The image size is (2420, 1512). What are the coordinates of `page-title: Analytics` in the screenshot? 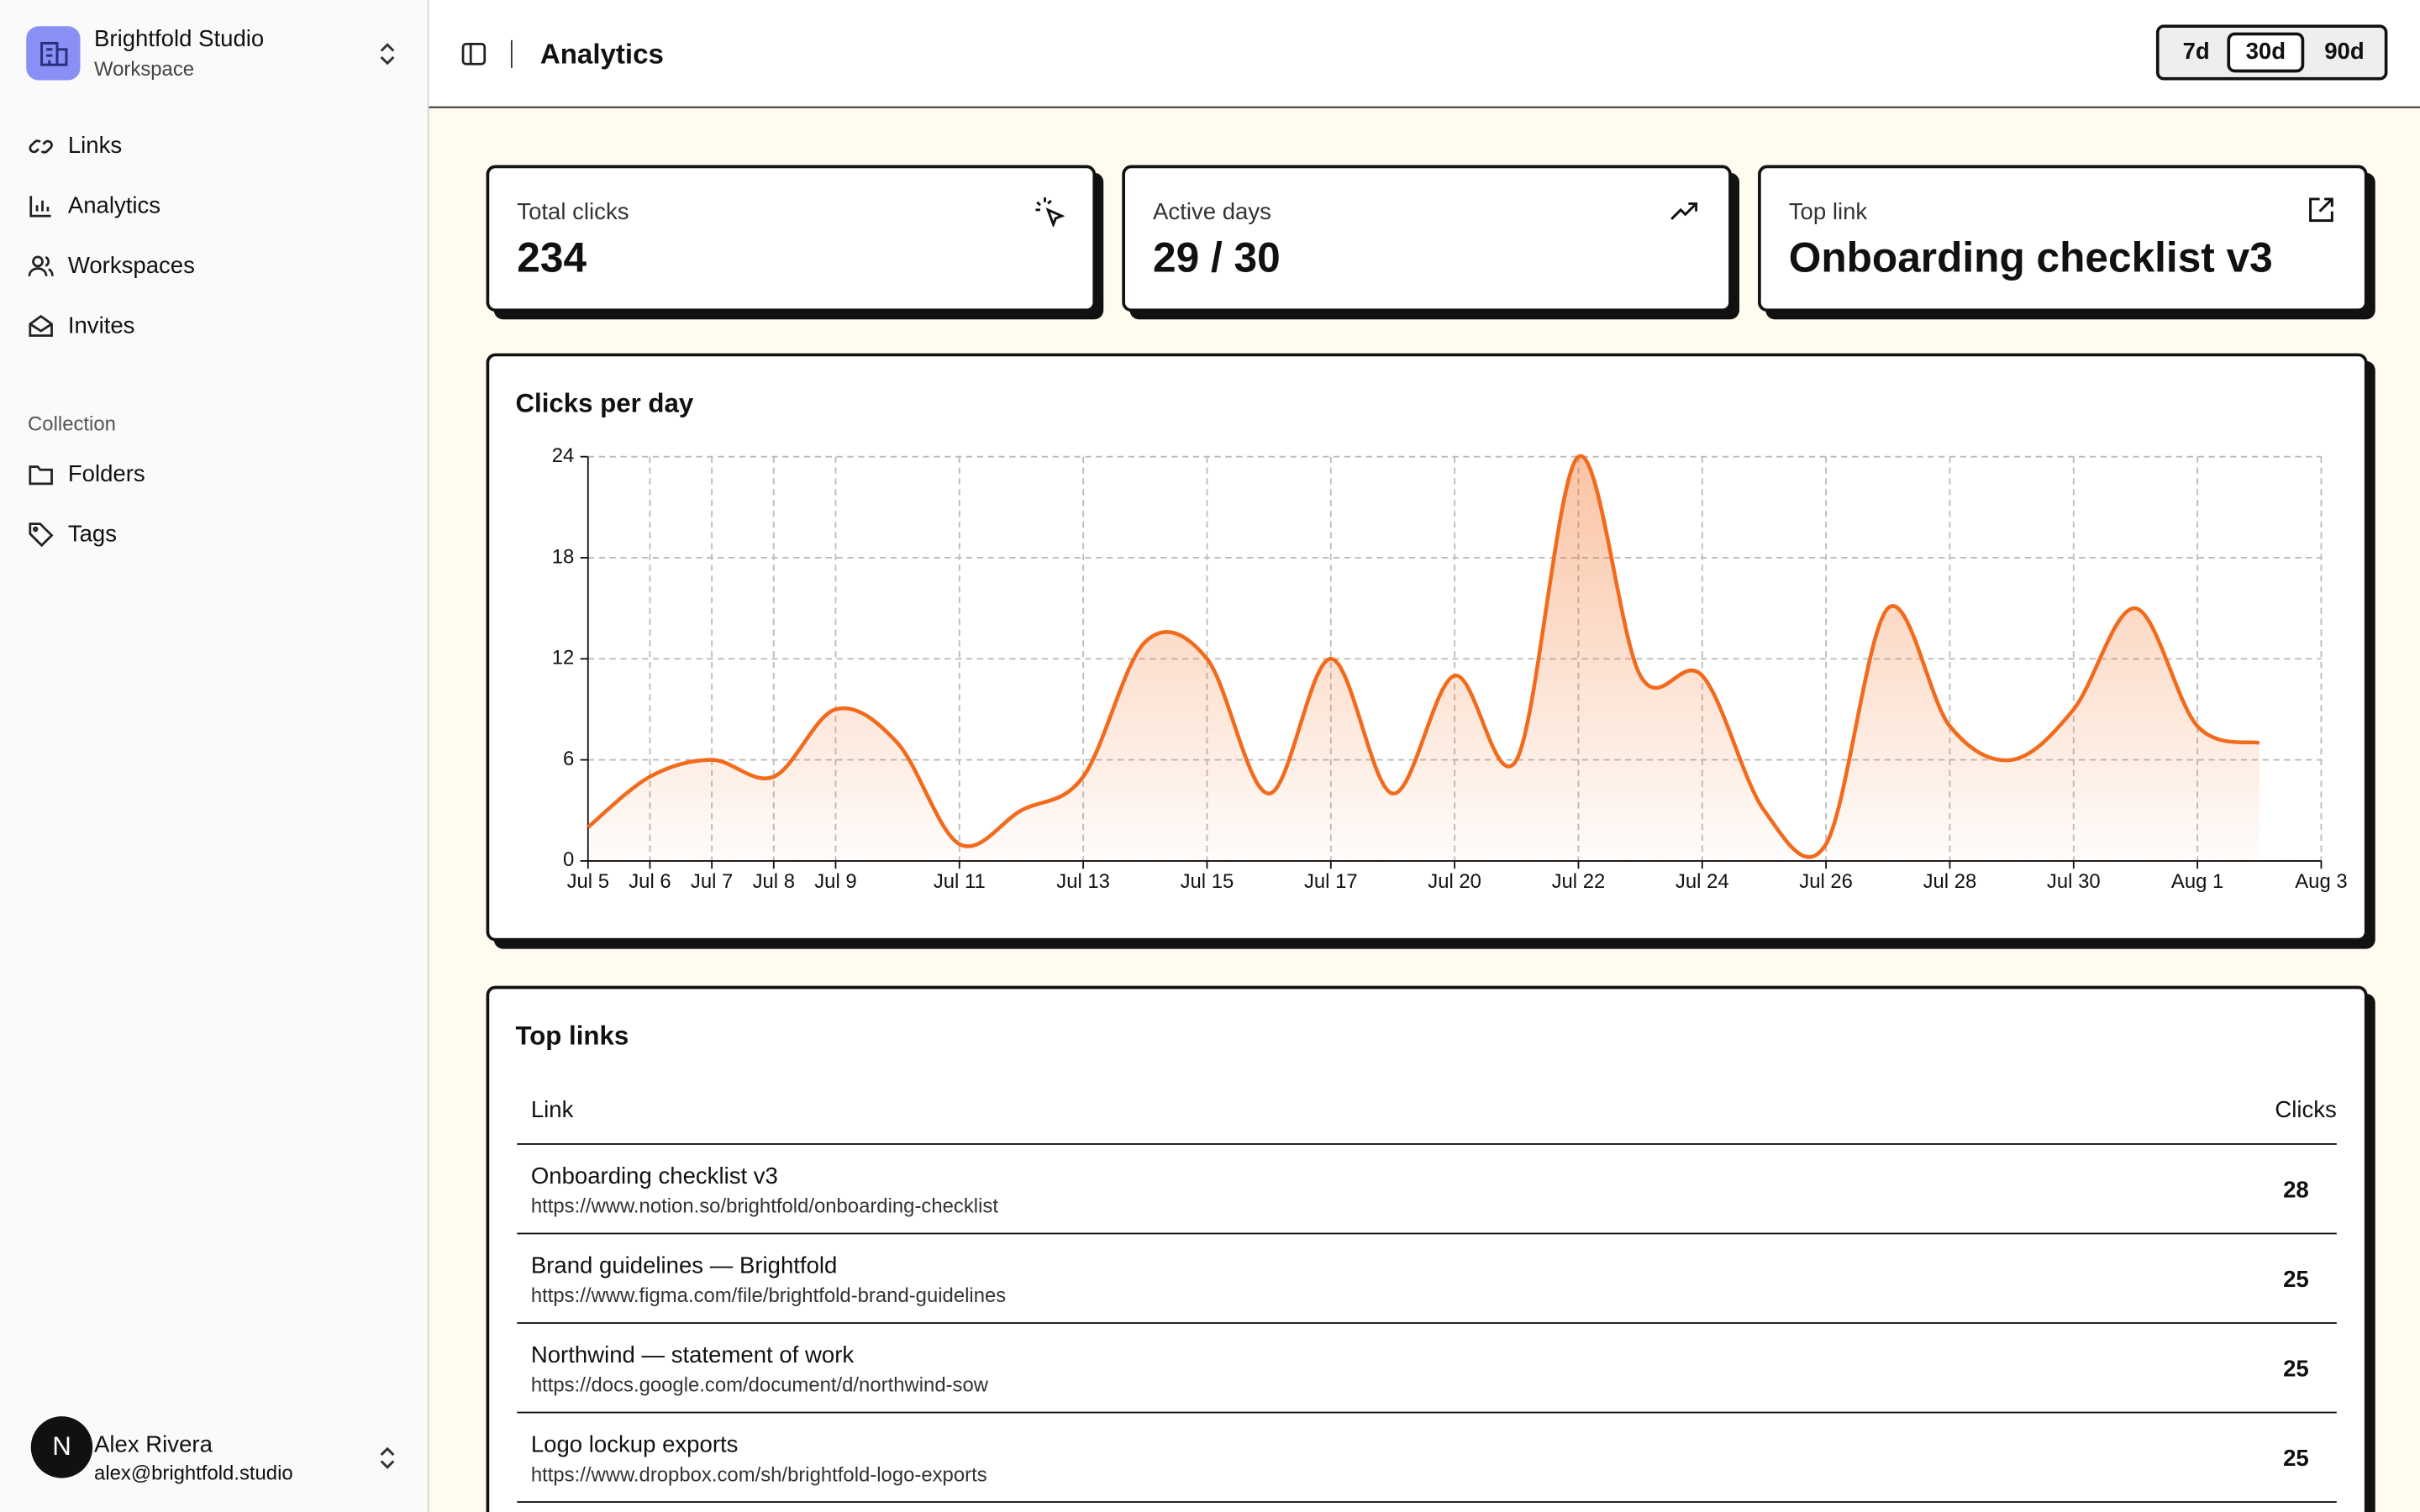 It's located at (601, 54).